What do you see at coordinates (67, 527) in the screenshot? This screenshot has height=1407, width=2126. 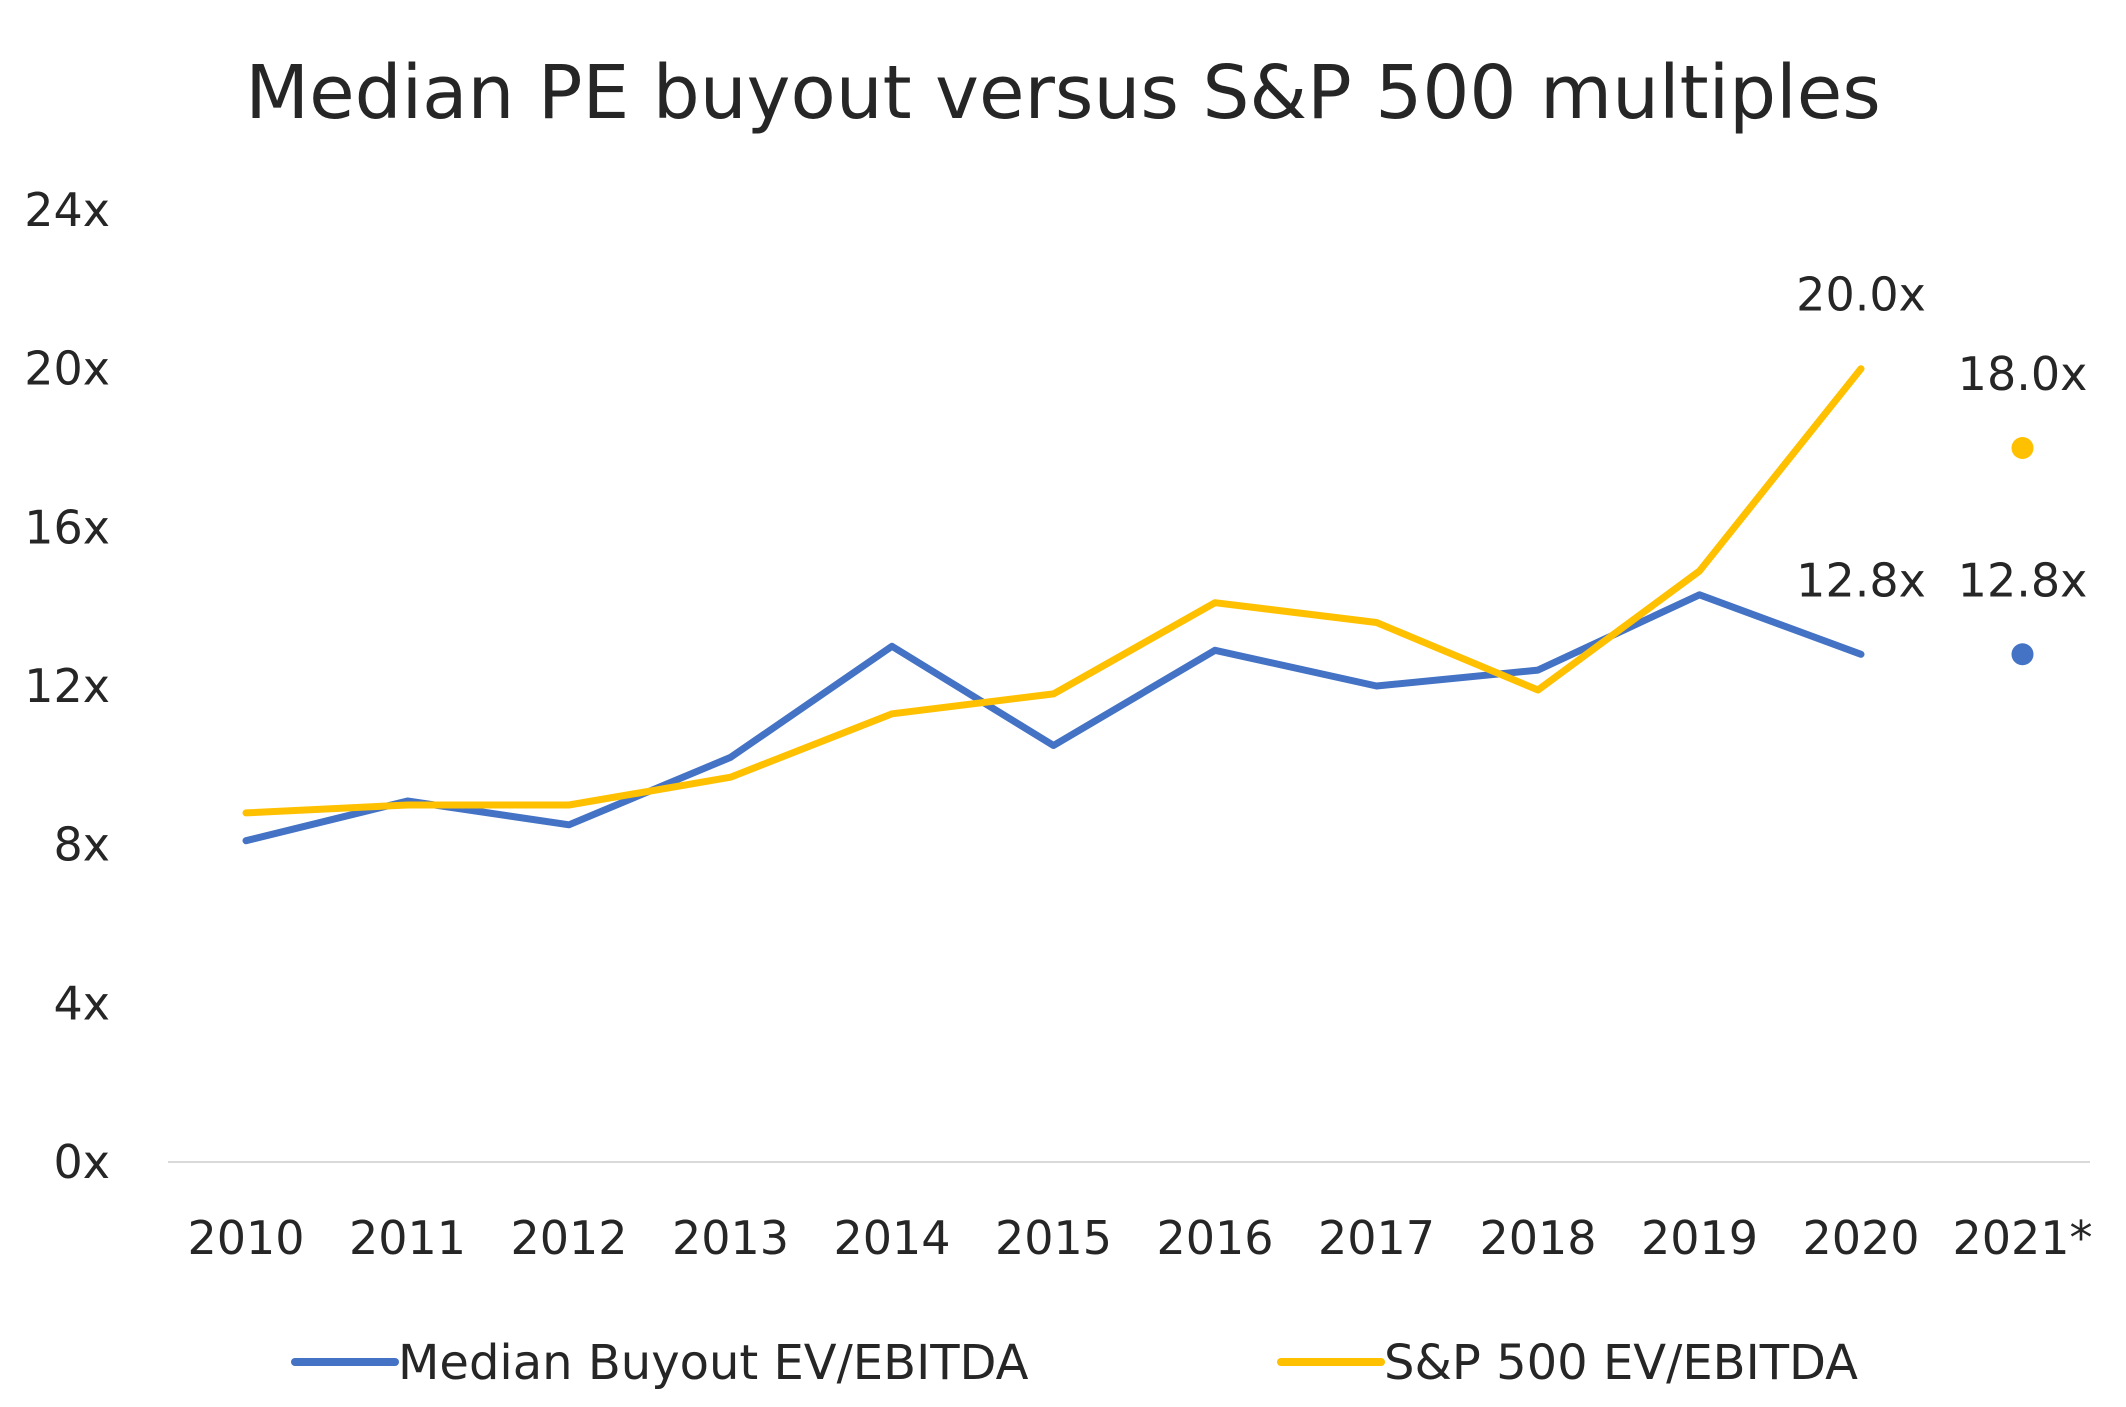 I see `y-tick-label: 16x` at bounding box center [67, 527].